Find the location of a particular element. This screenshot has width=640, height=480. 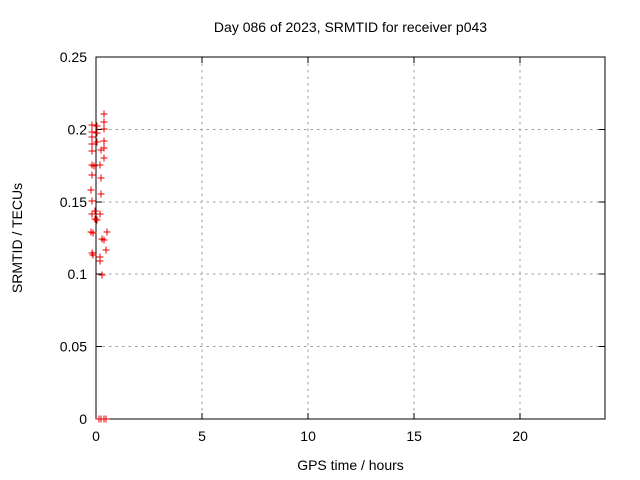

y-tick-label: 0.1 is located at coordinates (78, 274).